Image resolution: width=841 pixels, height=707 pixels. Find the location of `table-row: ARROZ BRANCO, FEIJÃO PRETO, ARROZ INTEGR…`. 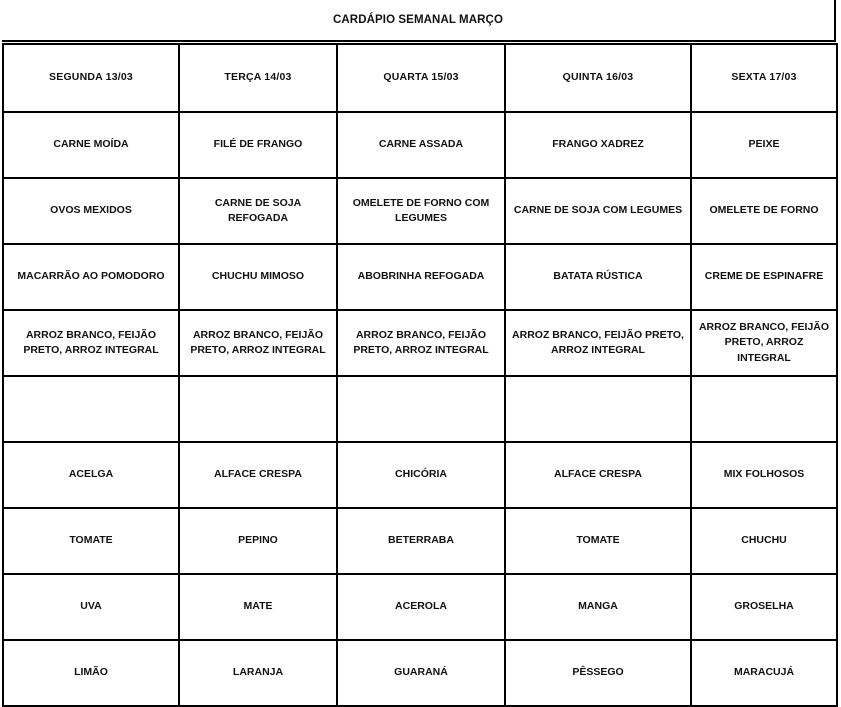

table-row: ARROZ BRANCO, FEIJÃO PRETO, ARROZ INTEGR… is located at coordinates (420, 343).